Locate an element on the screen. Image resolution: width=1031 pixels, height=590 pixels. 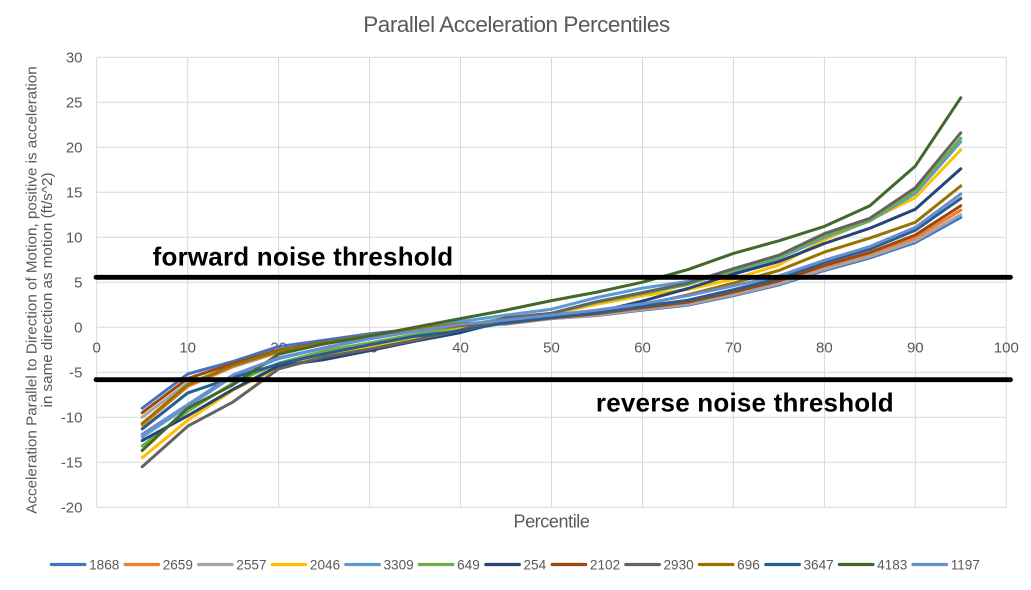
svg-text: 254 is located at coordinates (535, 564).